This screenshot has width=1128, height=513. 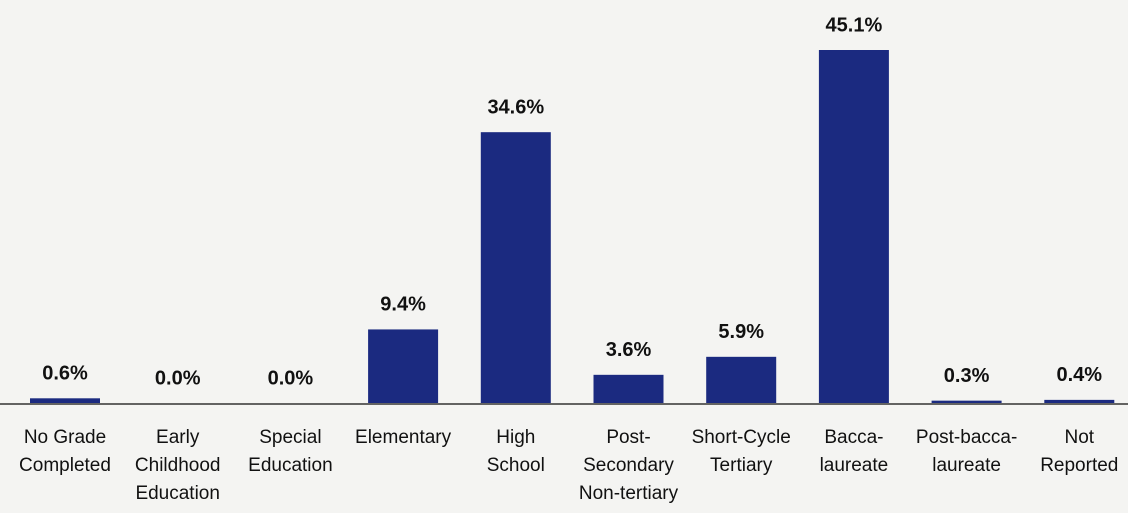 I want to click on x-tick-label: Post-bacca-, so click(x=966, y=437).